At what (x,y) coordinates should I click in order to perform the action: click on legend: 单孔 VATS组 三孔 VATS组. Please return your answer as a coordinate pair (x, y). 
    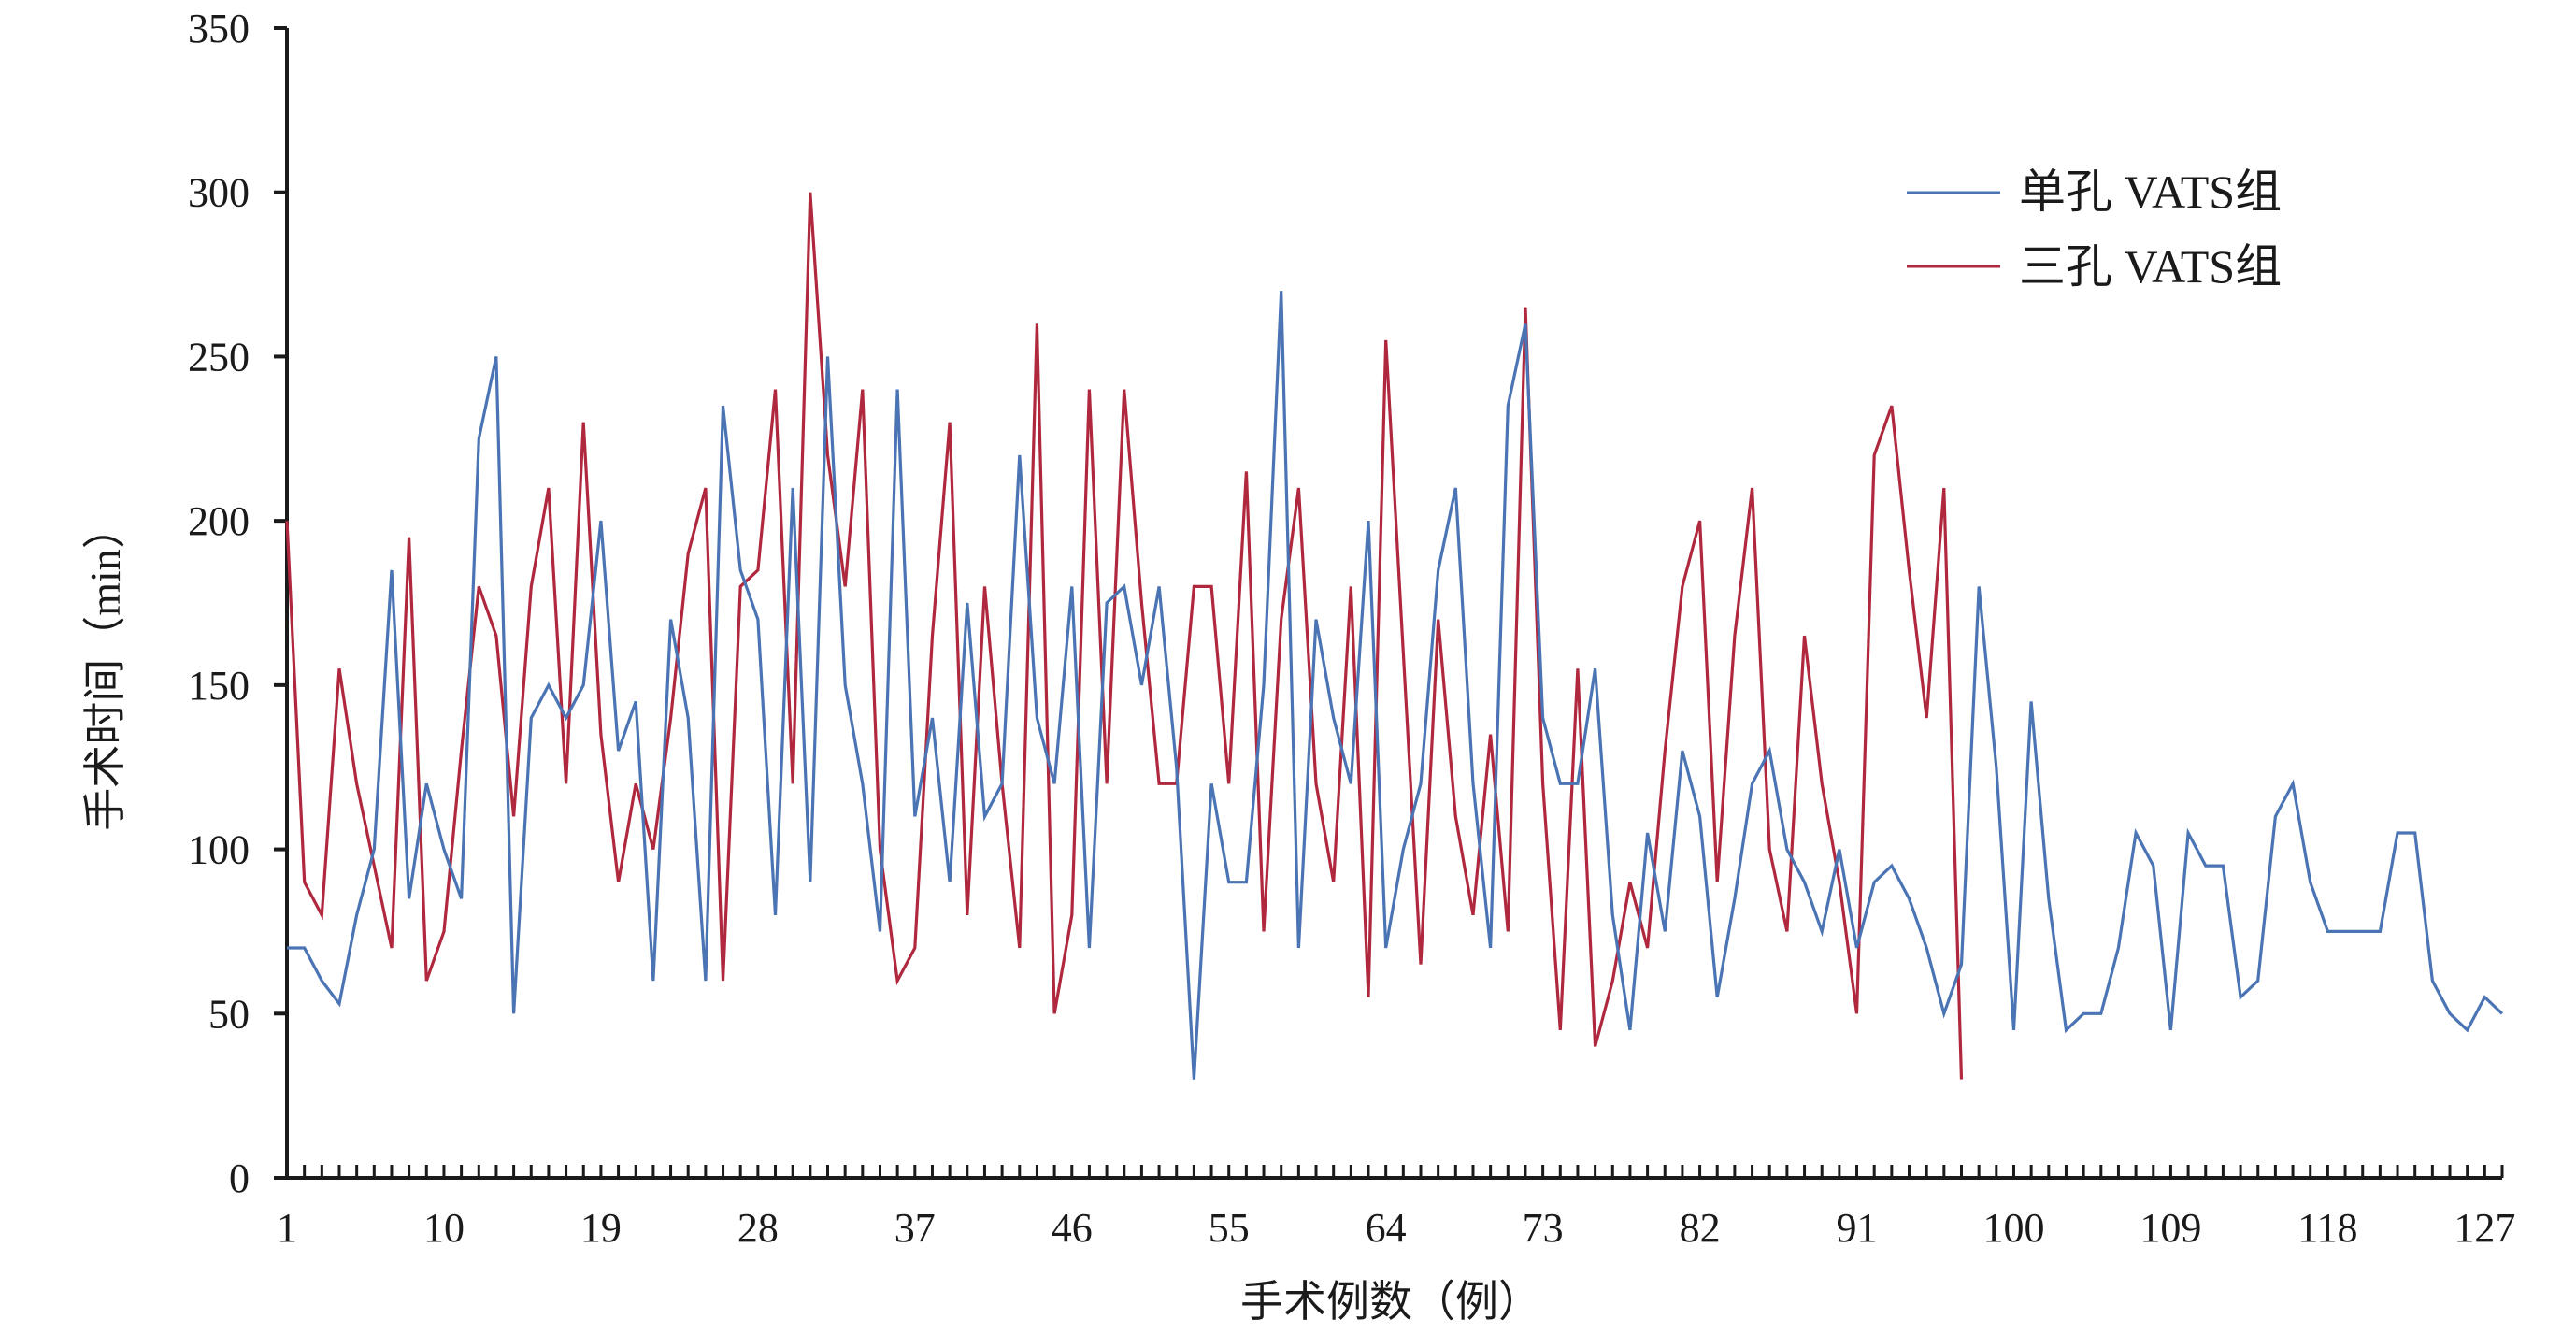
    Looking at the image, I should click on (2094, 229).